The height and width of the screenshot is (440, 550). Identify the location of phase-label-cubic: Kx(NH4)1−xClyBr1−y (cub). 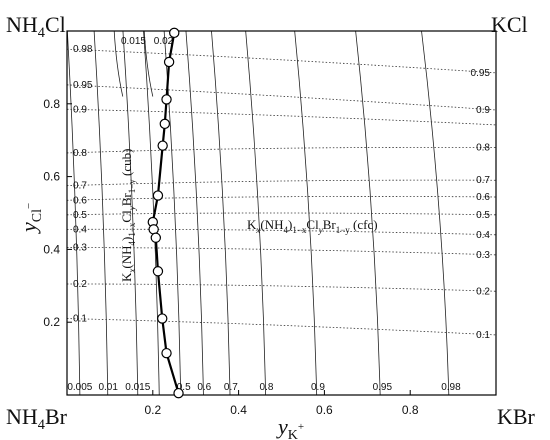
(128, 215).